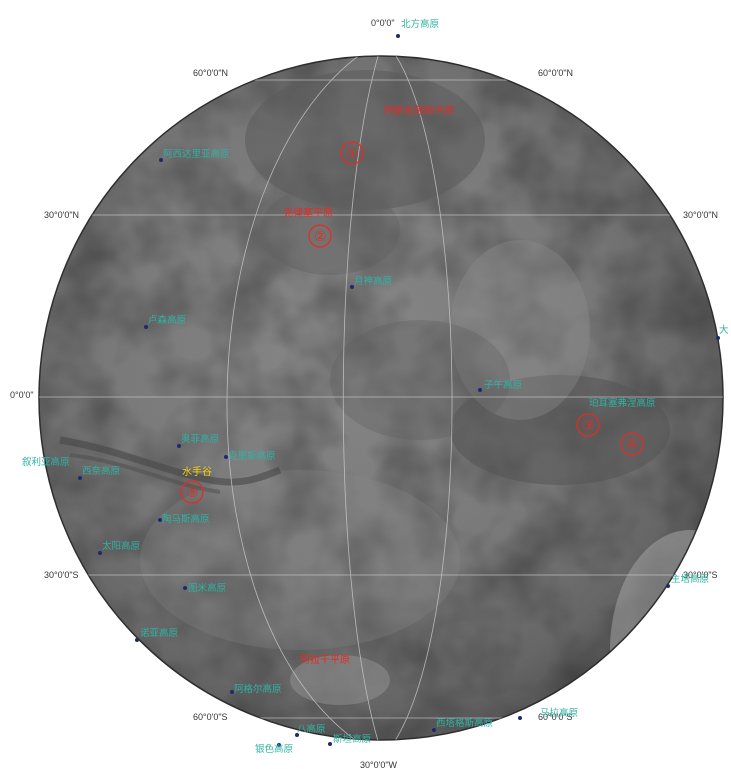 The image size is (731, 769). What do you see at coordinates (121, 546) in the screenshot?
I see `label-solis: 太阳高原` at bounding box center [121, 546].